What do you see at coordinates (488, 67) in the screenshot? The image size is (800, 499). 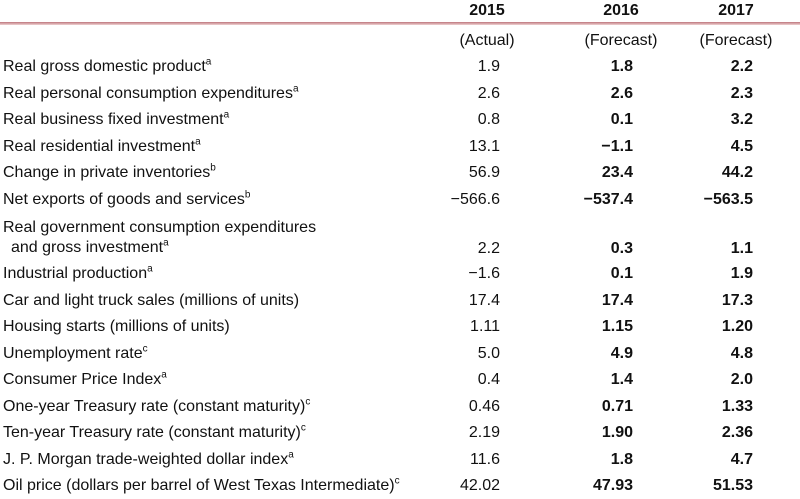 I see `value-2015: 1.9` at bounding box center [488, 67].